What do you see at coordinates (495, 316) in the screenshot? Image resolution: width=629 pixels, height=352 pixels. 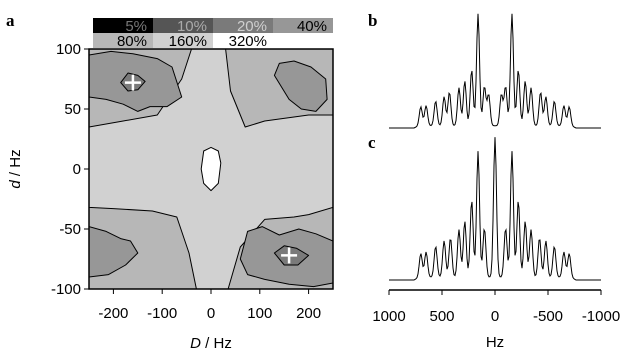 I see `spectrum-x-tick-label: 0` at bounding box center [495, 316].